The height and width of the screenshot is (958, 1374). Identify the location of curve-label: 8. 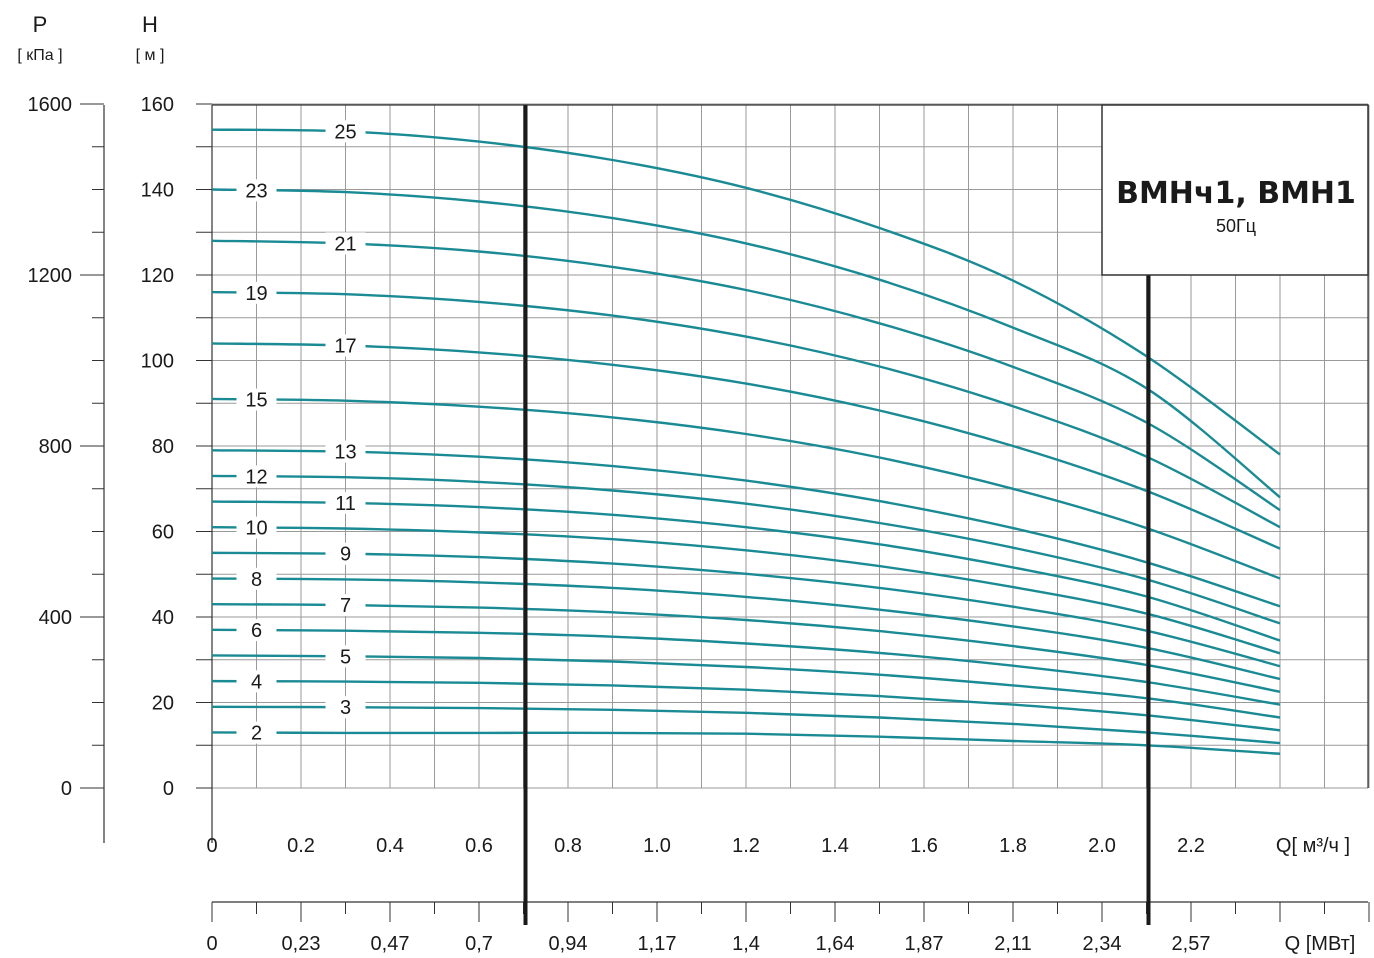
(256, 580).